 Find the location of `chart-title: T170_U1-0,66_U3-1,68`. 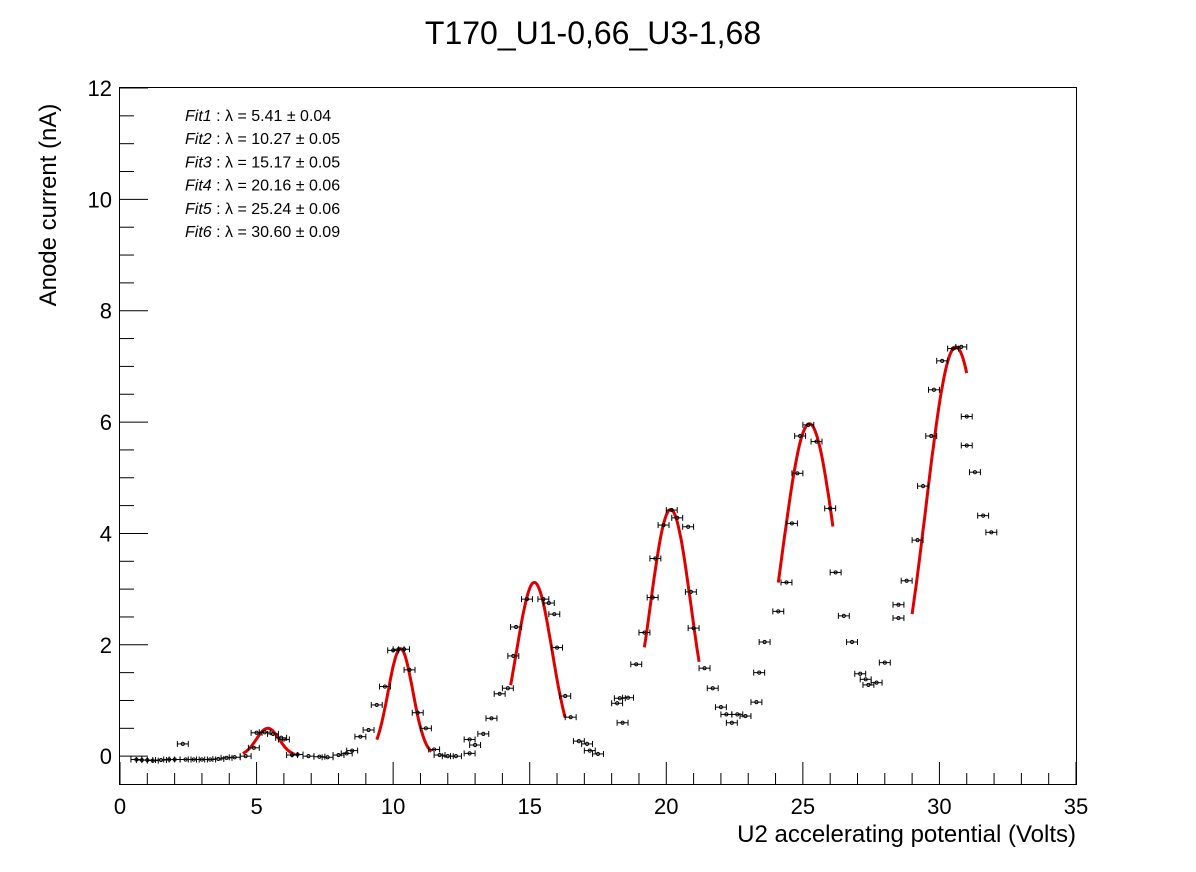

chart-title: T170_U1-0,66_U3-1,68 is located at coordinates (593, 33).